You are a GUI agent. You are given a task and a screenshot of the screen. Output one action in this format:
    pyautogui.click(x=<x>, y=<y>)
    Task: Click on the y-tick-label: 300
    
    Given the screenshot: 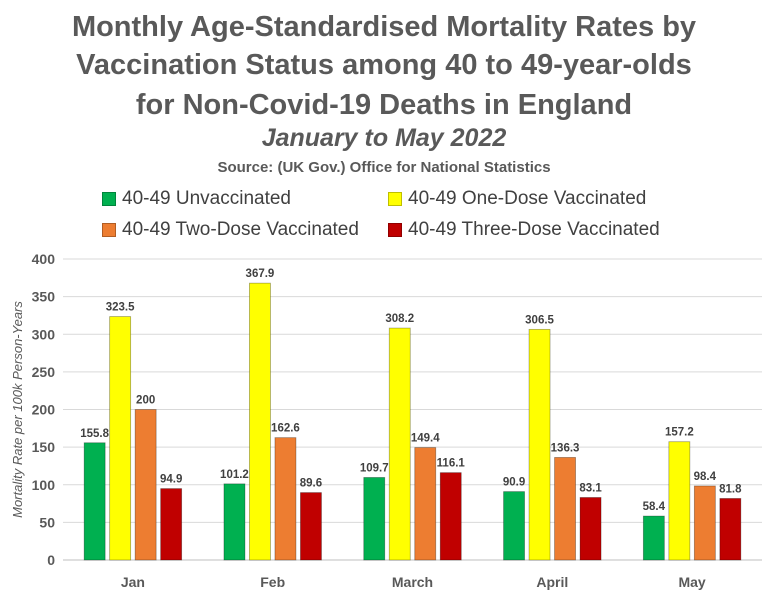 What is the action you would take?
    pyautogui.click(x=44, y=334)
    